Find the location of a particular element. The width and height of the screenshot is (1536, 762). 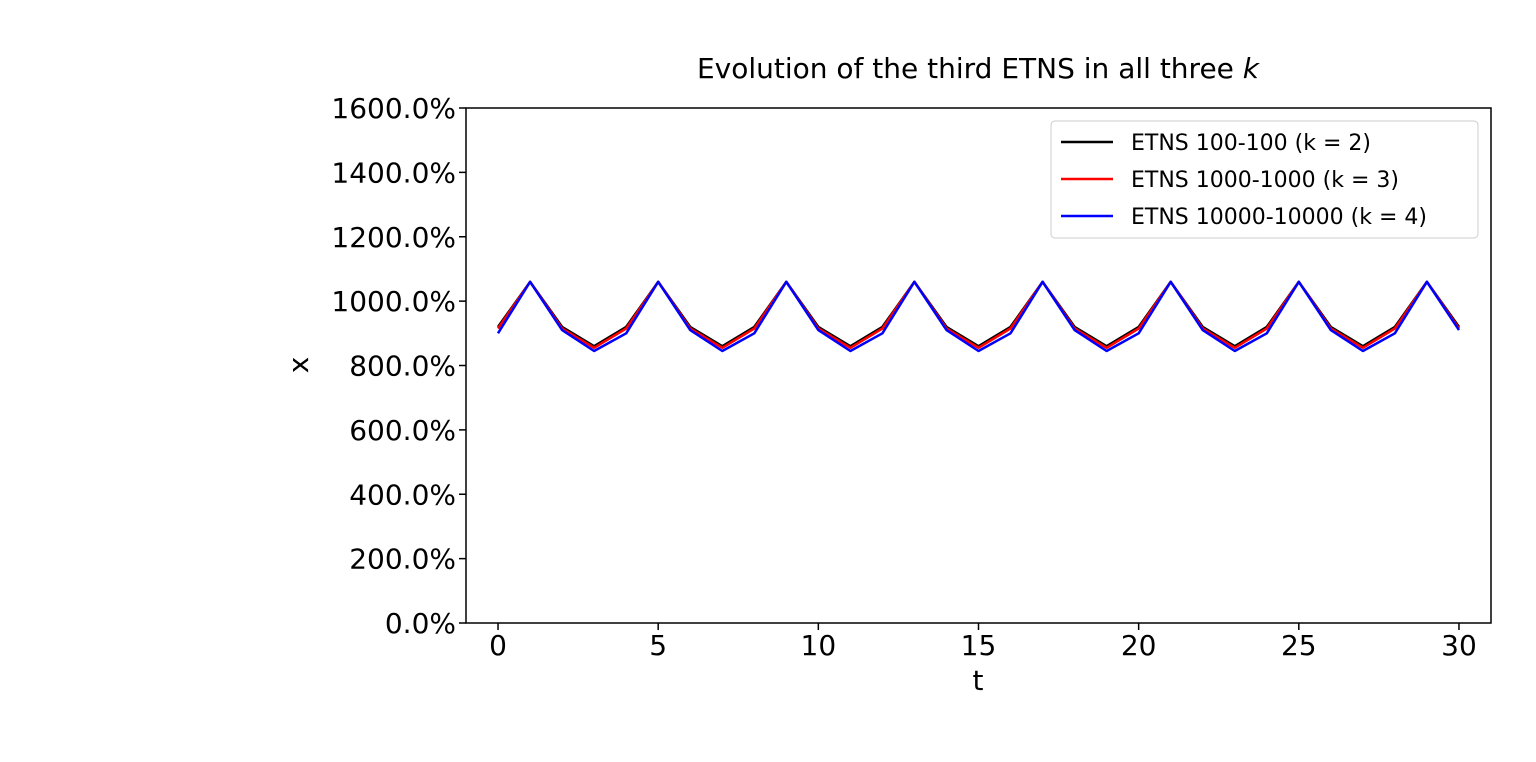

y-tick-label: 200.0% is located at coordinates (402, 559).